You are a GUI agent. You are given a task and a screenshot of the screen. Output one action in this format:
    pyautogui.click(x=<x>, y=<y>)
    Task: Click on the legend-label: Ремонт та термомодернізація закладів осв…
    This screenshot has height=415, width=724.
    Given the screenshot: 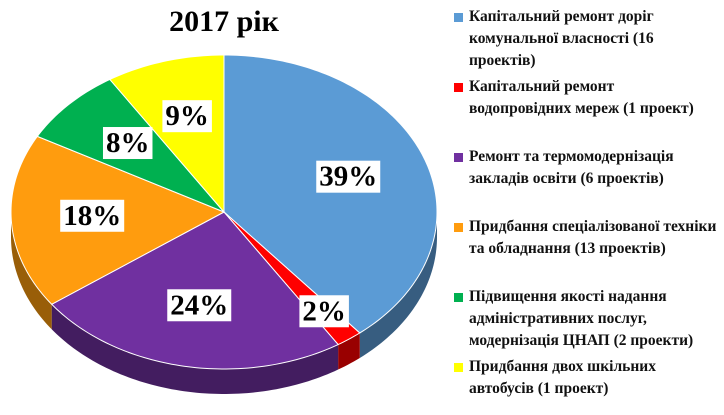 What is the action you would take?
    pyautogui.click(x=571, y=167)
    